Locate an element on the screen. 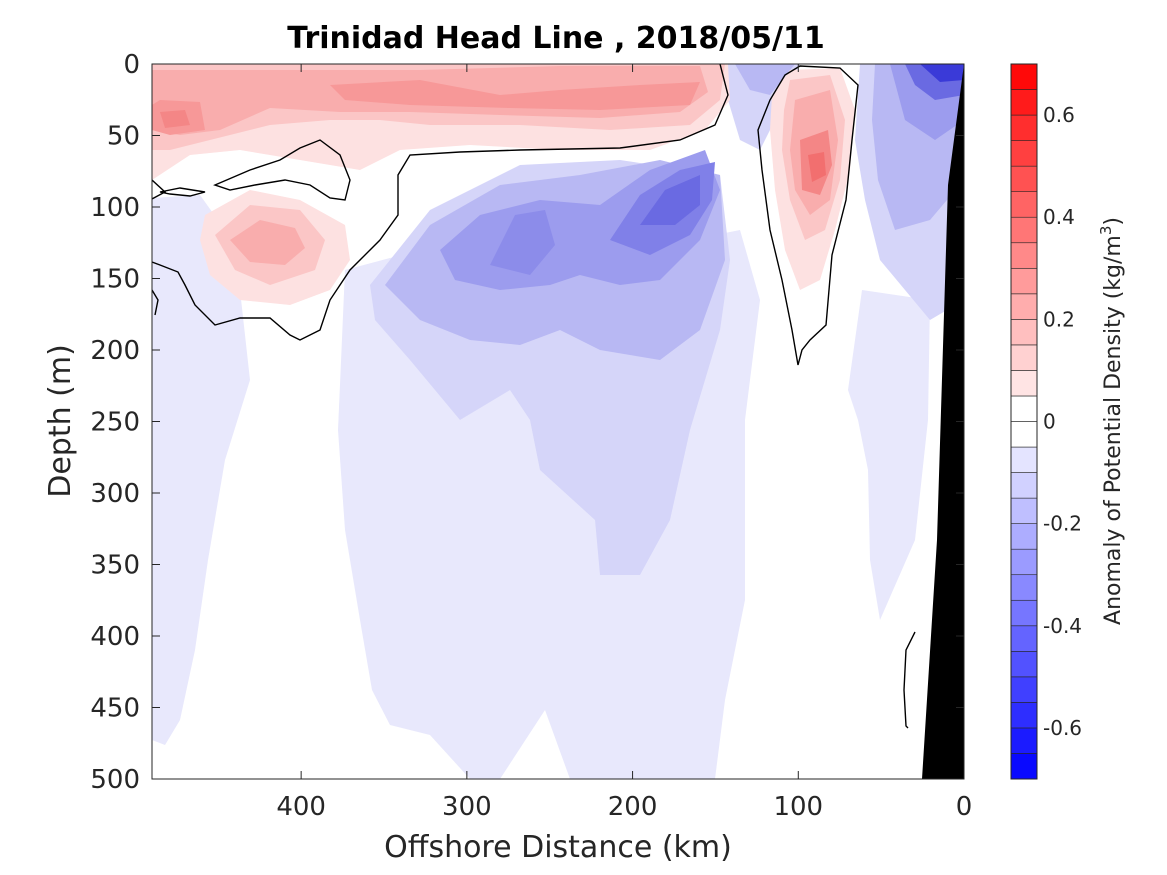 The height and width of the screenshot is (875, 1167). y-tick-label: 400 is located at coordinates (115, 637).